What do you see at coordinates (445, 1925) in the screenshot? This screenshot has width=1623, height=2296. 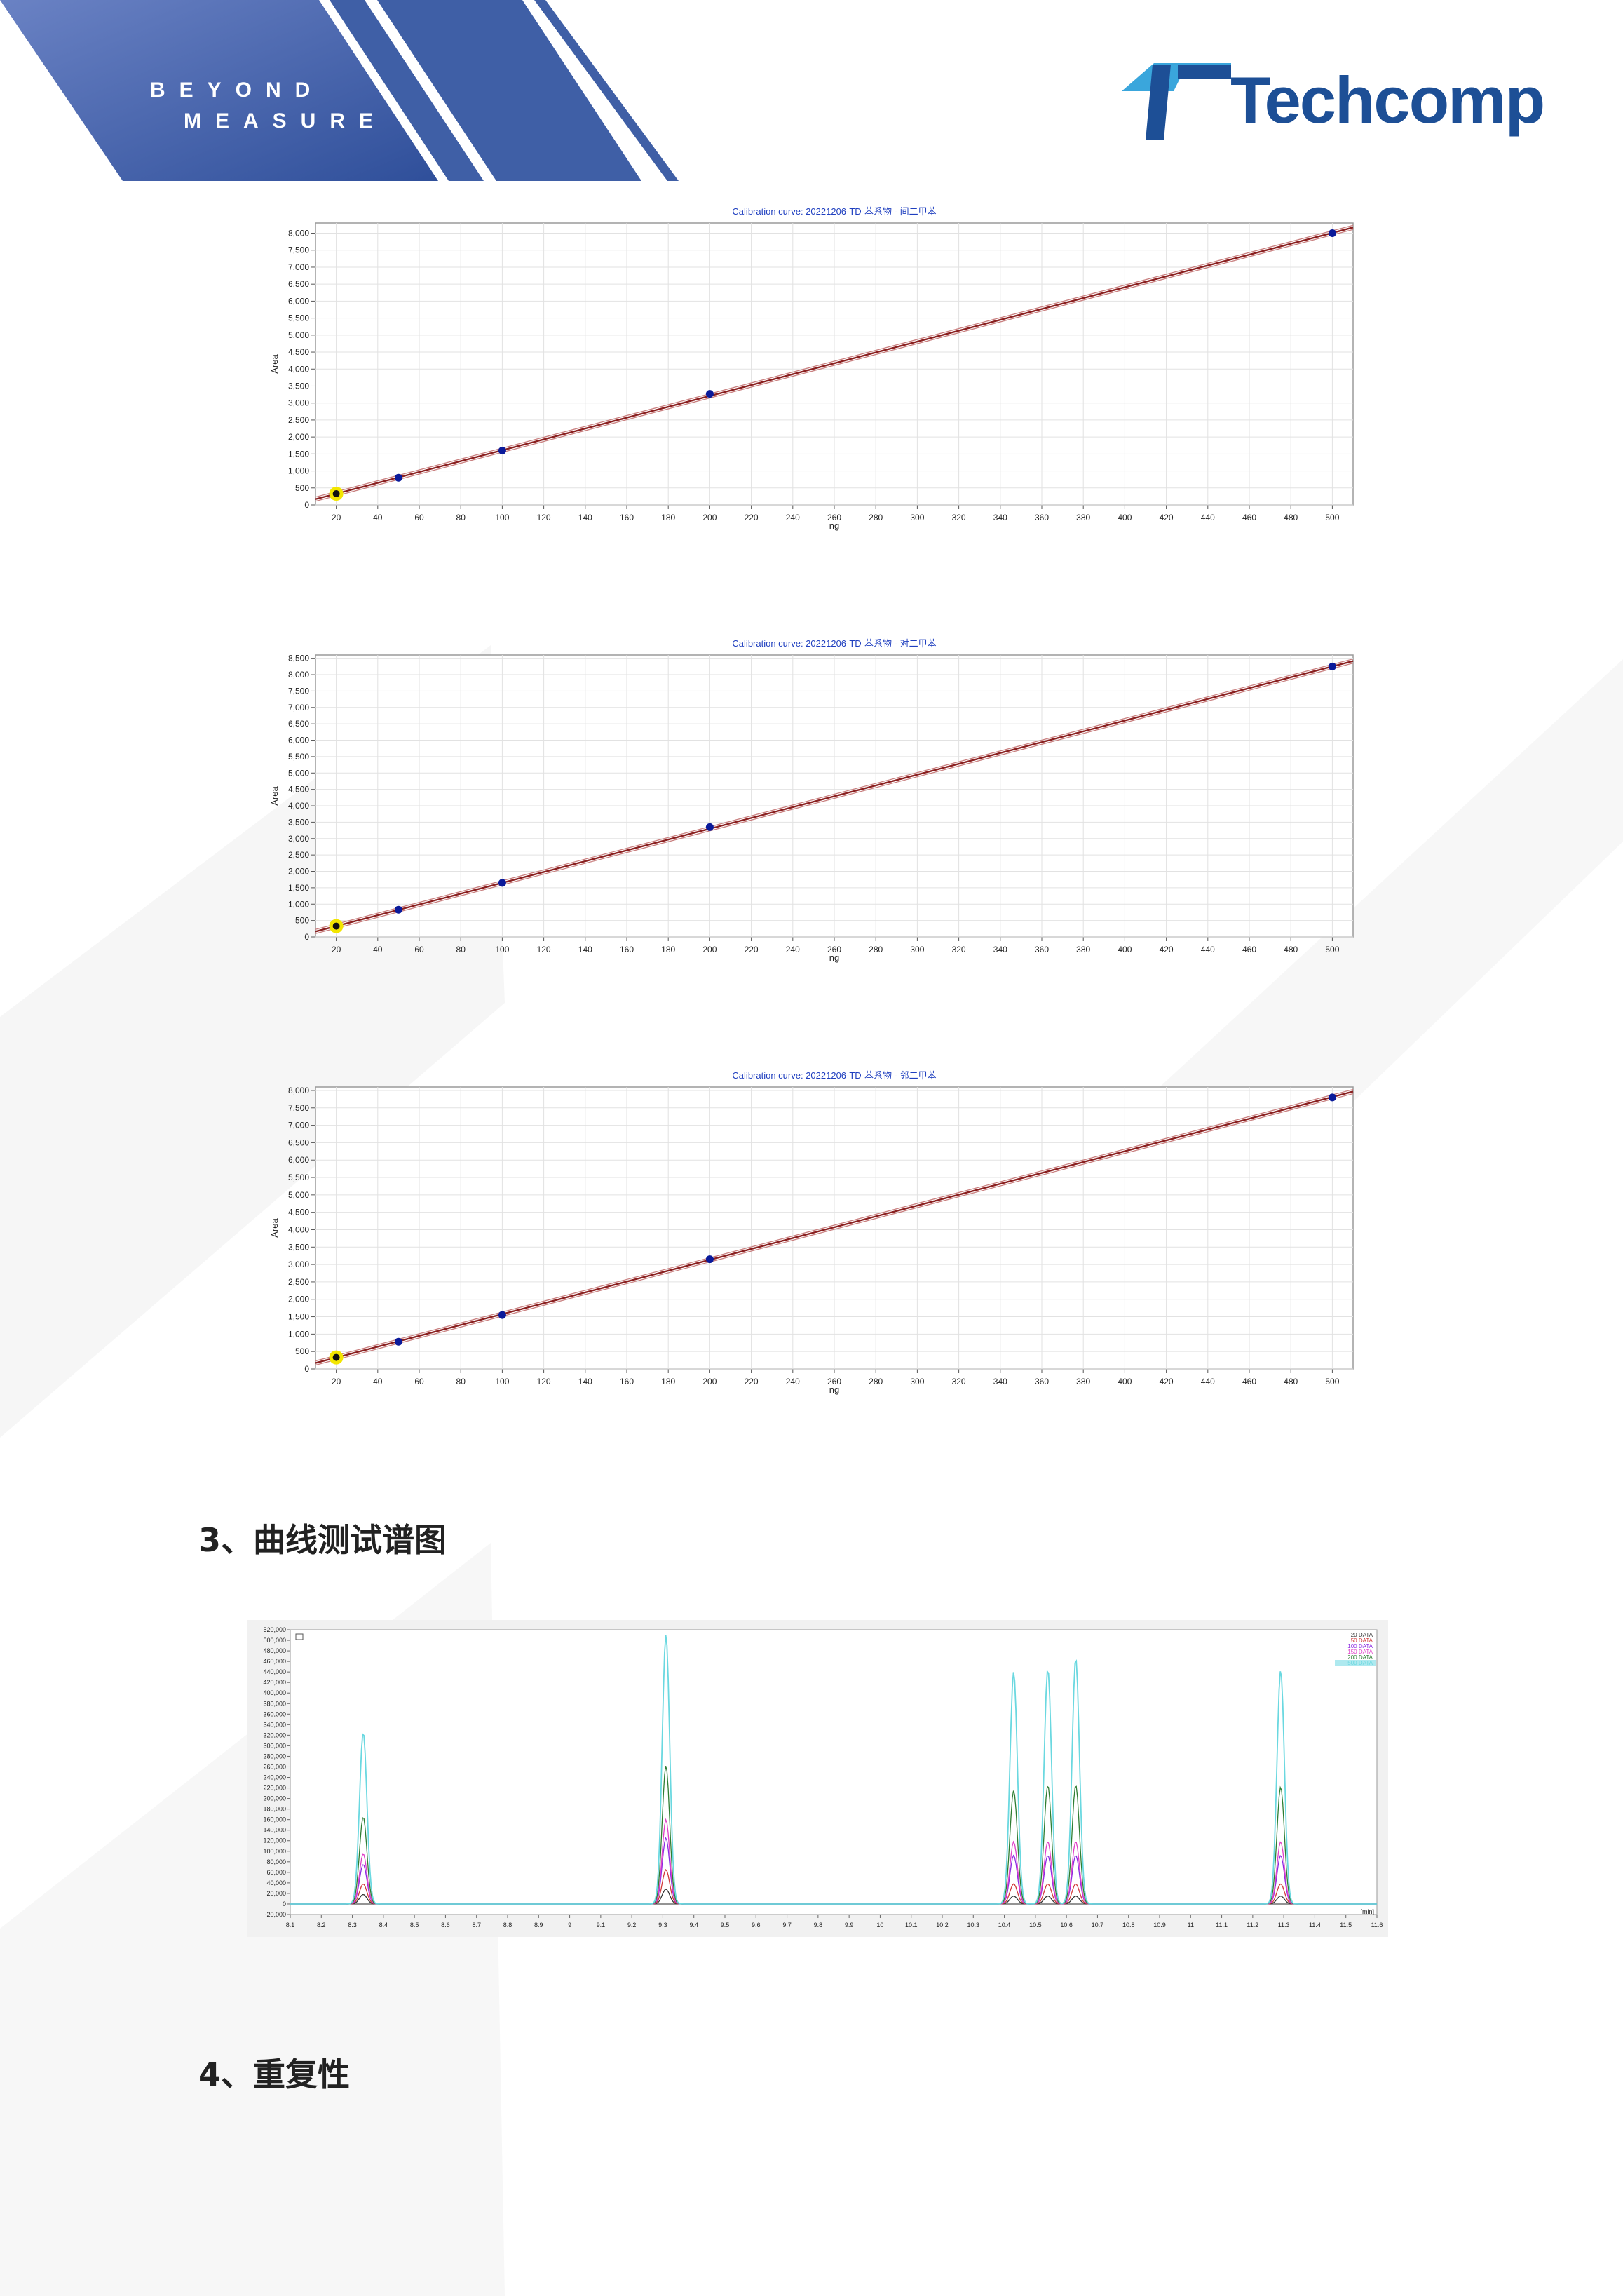 I see `x-tick-label: 8.6` at bounding box center [445, 1925].